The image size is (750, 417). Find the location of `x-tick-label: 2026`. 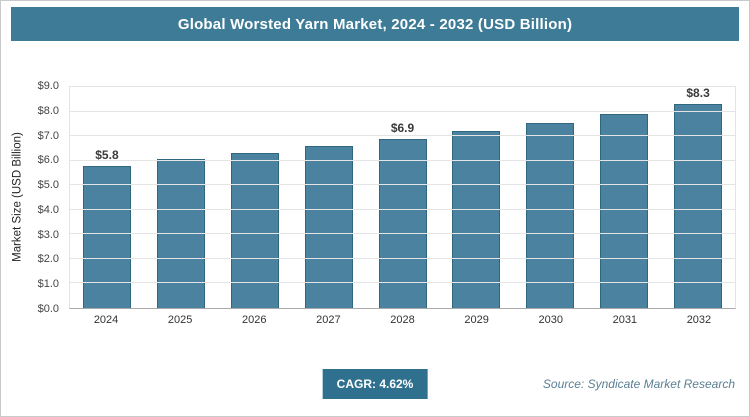

x-tick-label: 2026 is located at coordinates (254, 320).